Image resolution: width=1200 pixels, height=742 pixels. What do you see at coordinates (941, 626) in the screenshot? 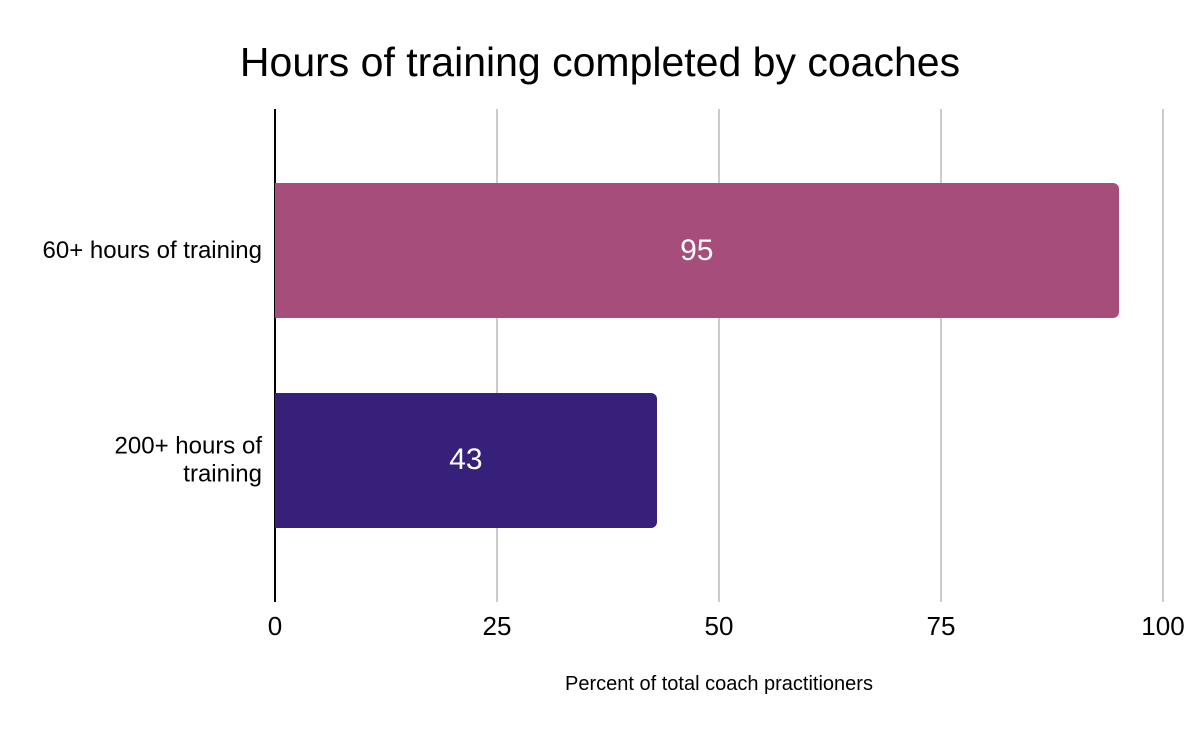
I see `x-tick-label-75: 75` at bounding box center [941, 626].